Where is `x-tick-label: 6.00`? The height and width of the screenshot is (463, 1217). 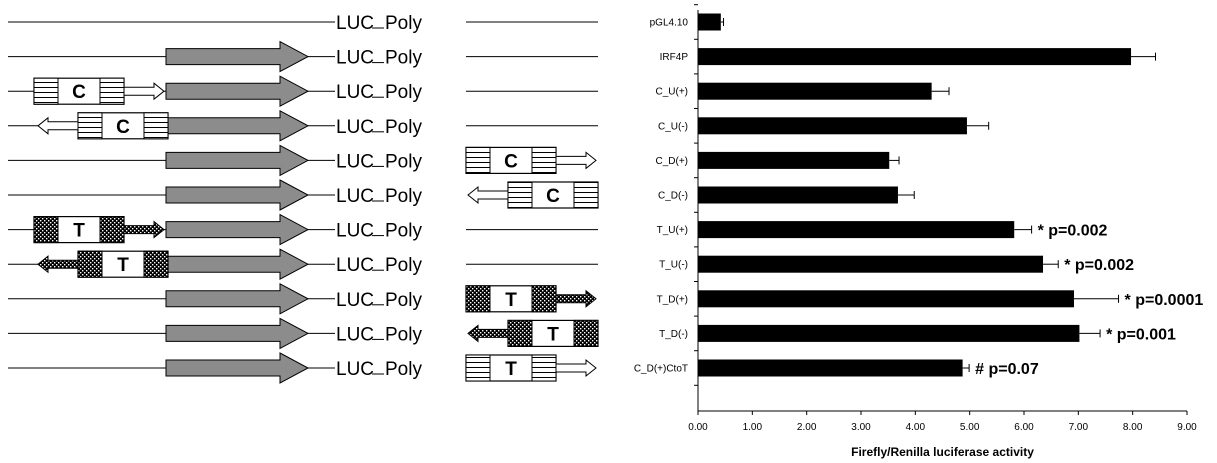
x-tick-label: 6.00 is located at coordinates (1024, 427).